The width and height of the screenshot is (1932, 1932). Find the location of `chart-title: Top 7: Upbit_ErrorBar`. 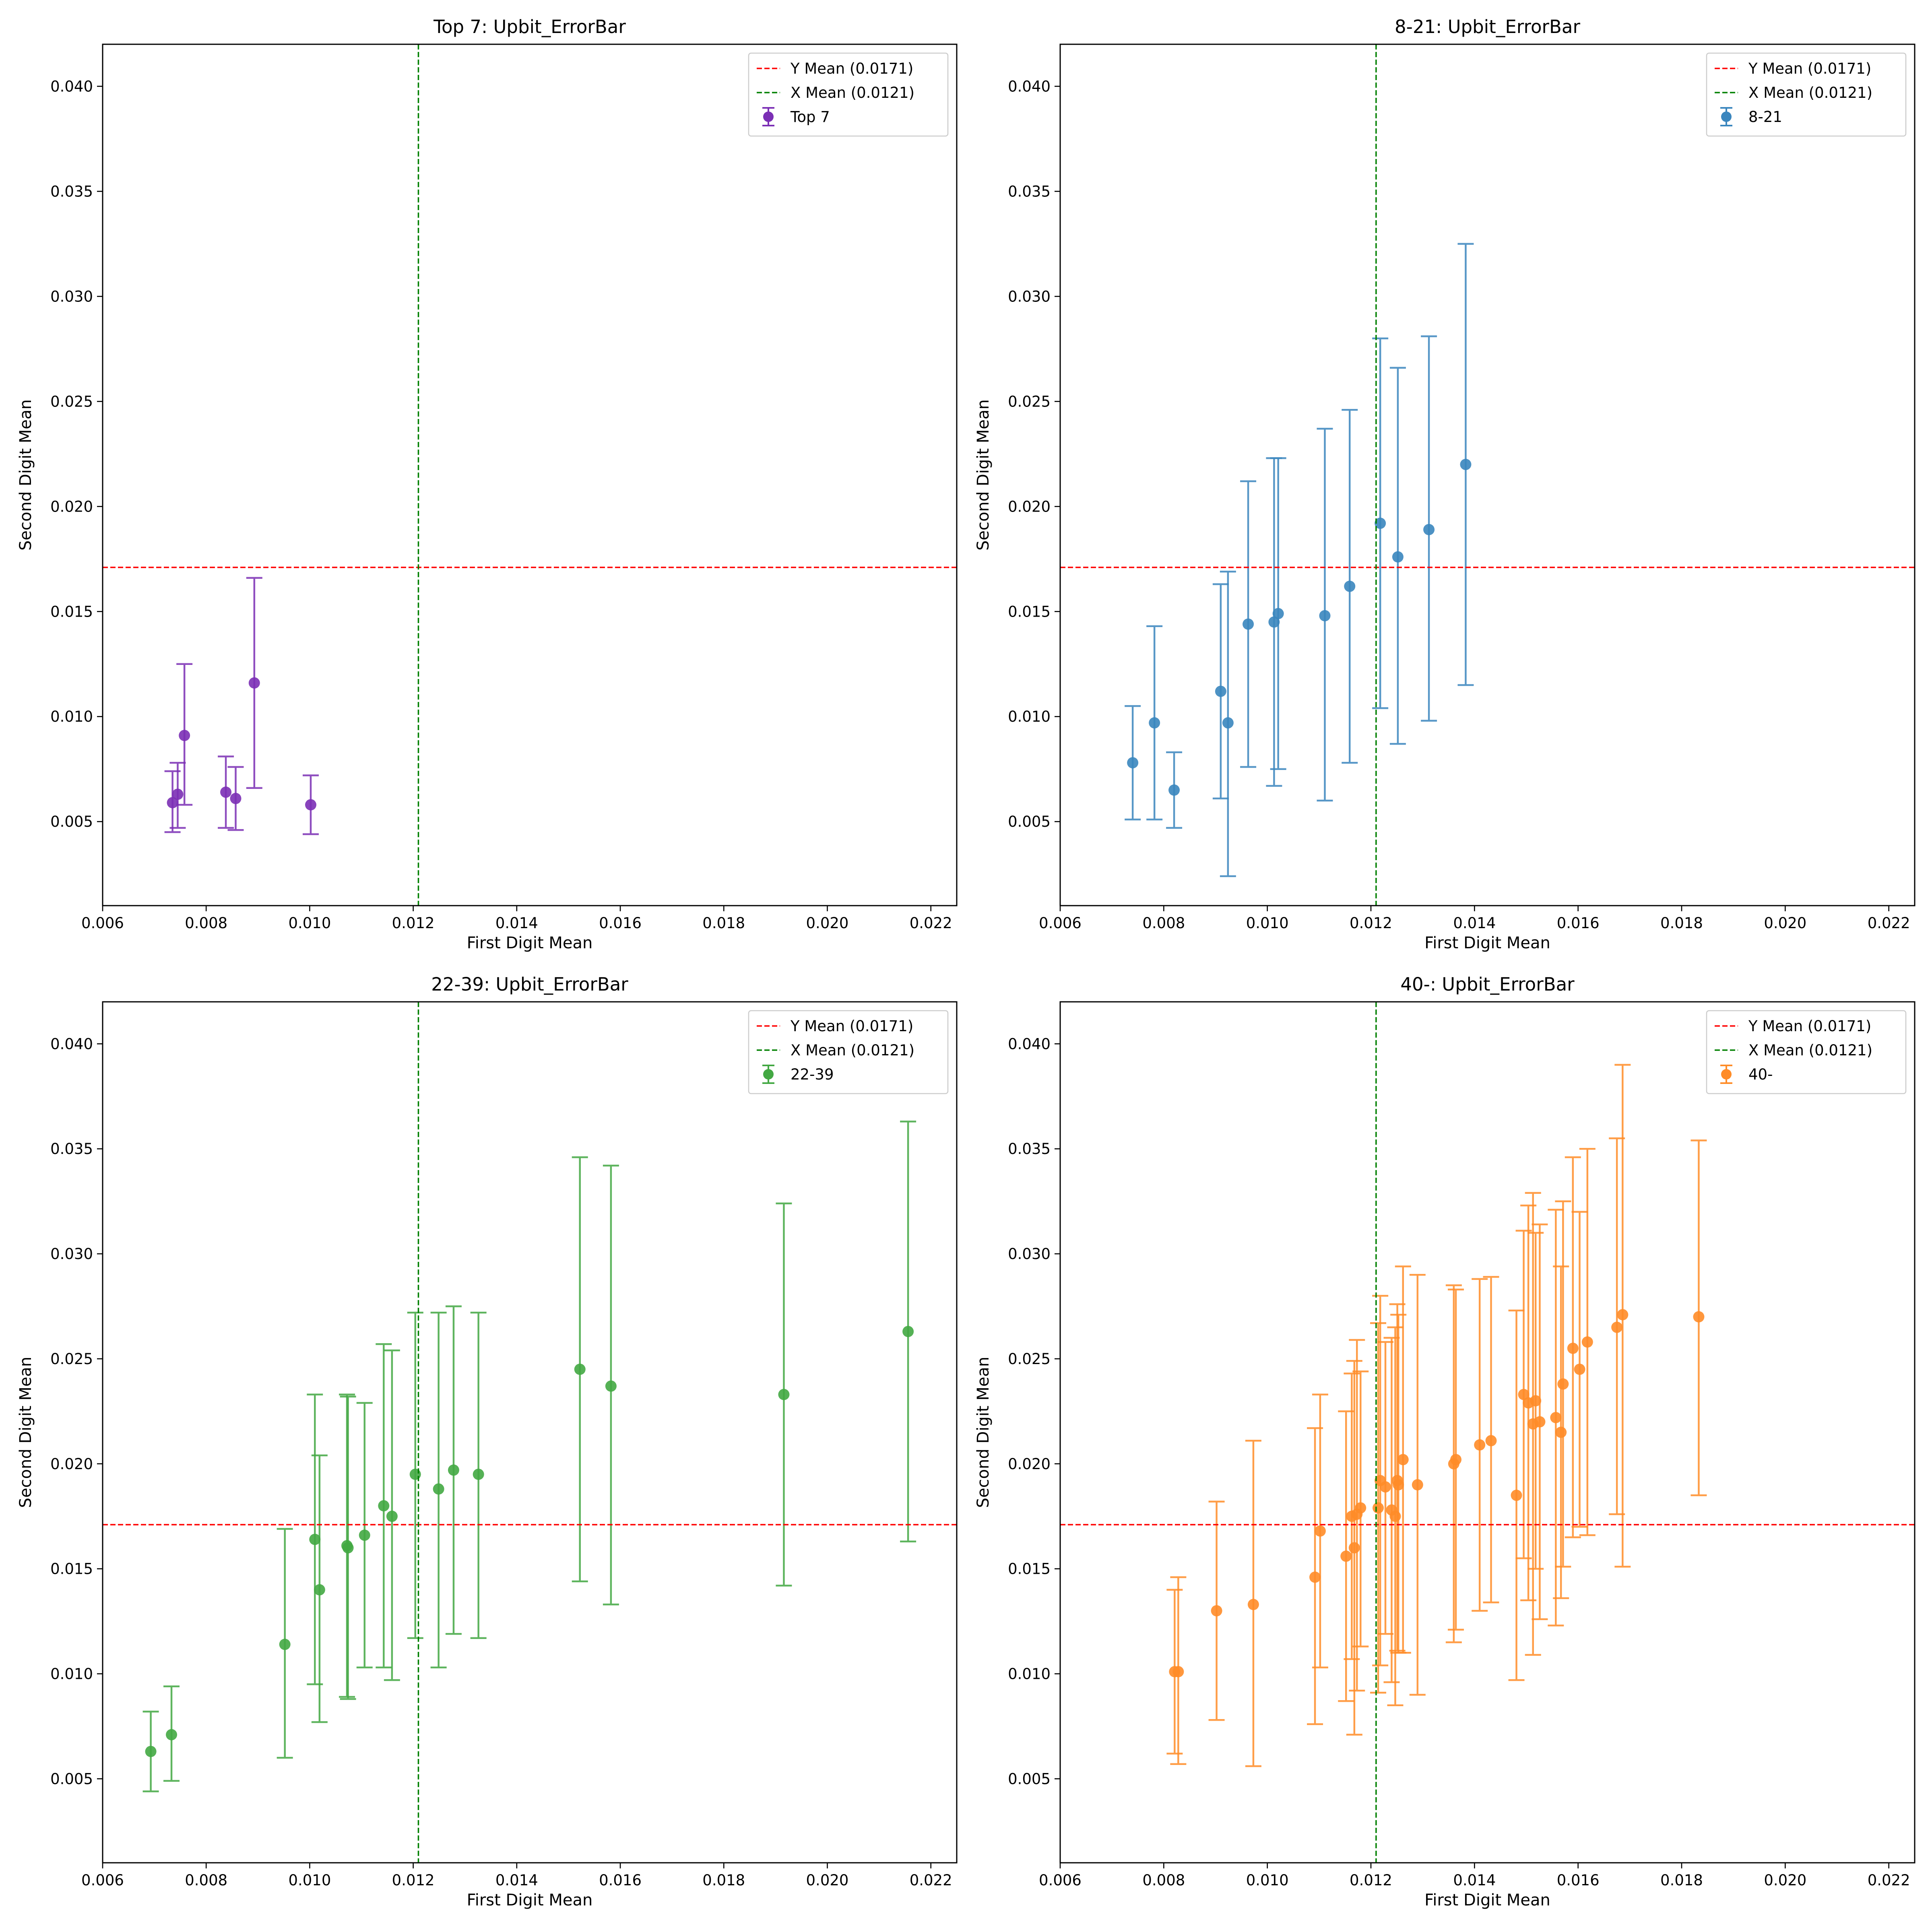

chart-title: Top 7: Upbit_ErrorBar is located at coordinates (529, 26).